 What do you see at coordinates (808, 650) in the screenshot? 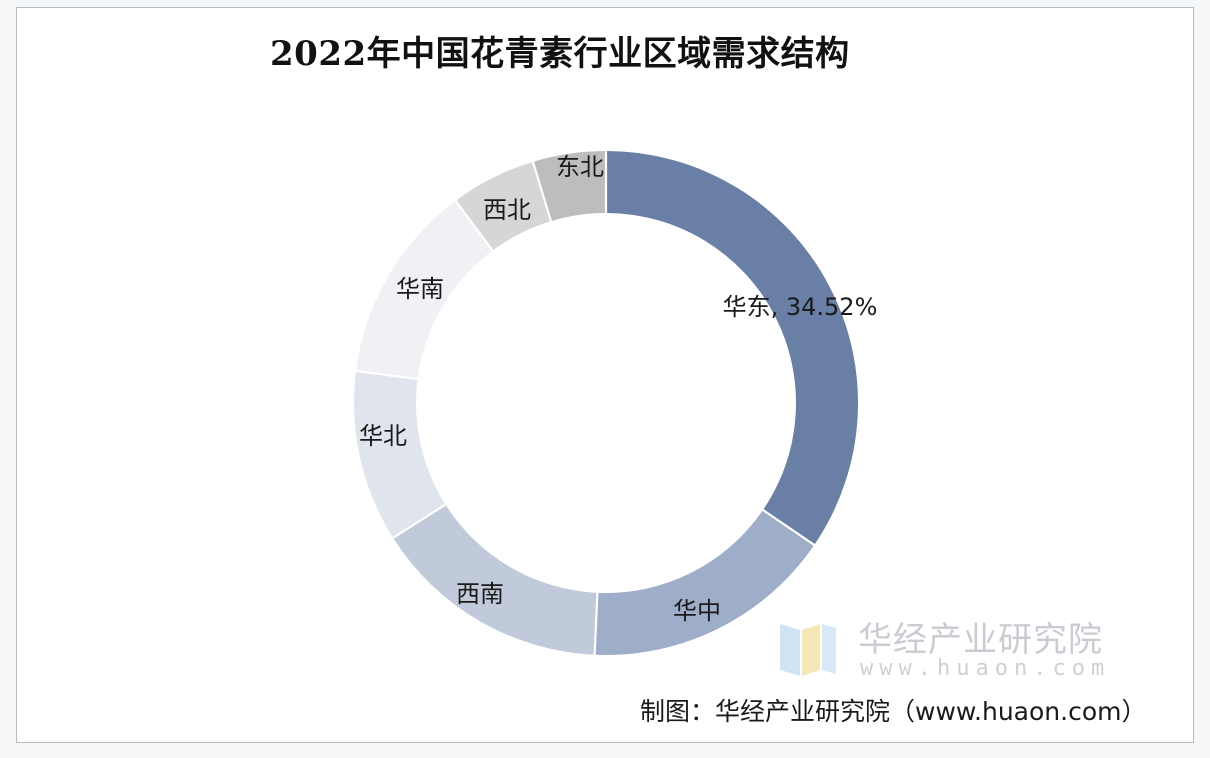
I see `huajing-logo-icon` at bounding box center [808, 650].